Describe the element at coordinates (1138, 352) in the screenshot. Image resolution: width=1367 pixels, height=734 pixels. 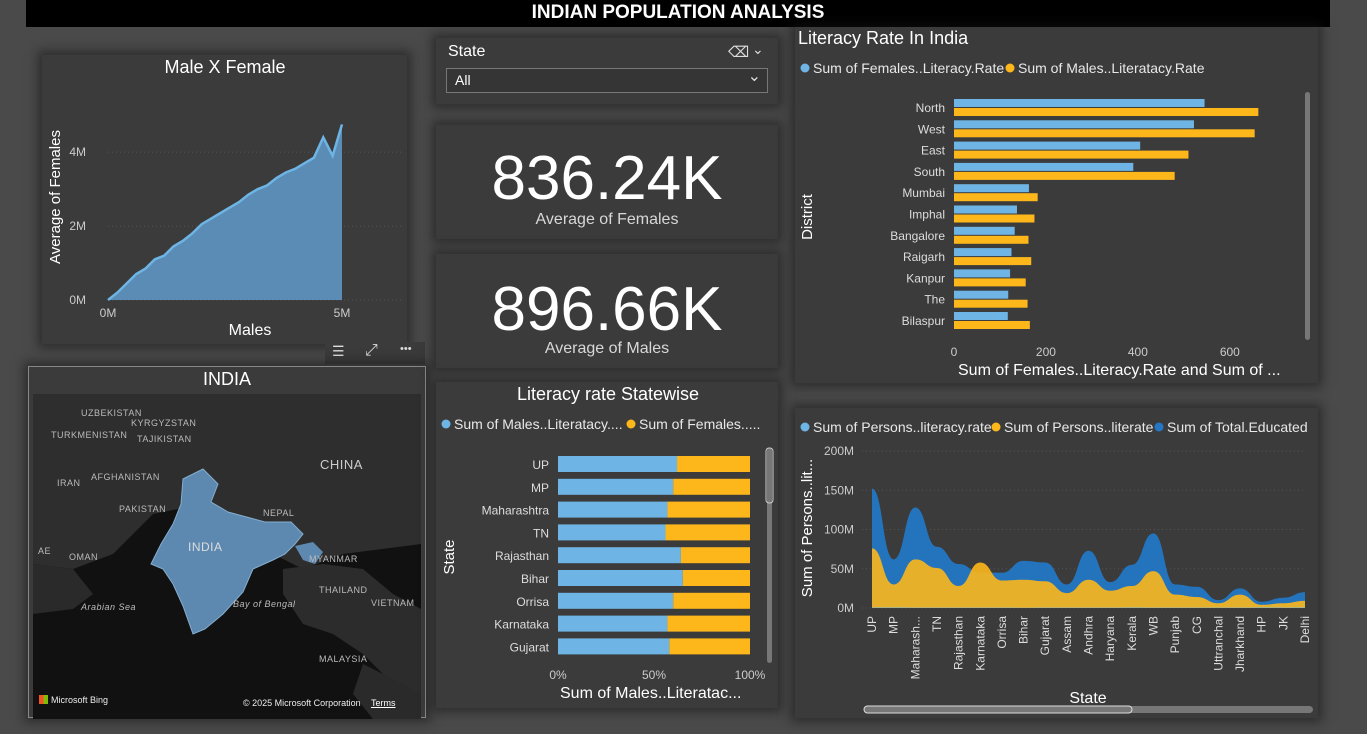
I see `x-tick-label: 400` at that location.